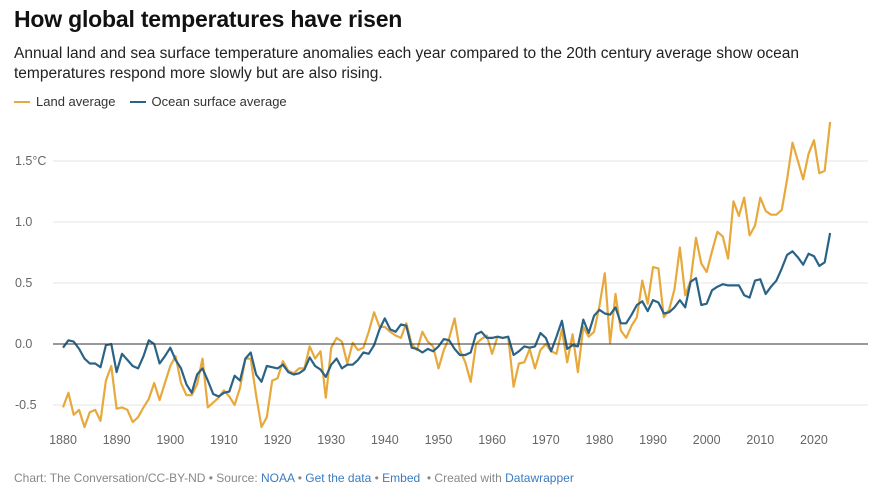  What do you see at coordinates (599, 440) in the screenshot?
I see `x-tick-label: 1980` at bounding box center [599, 440].